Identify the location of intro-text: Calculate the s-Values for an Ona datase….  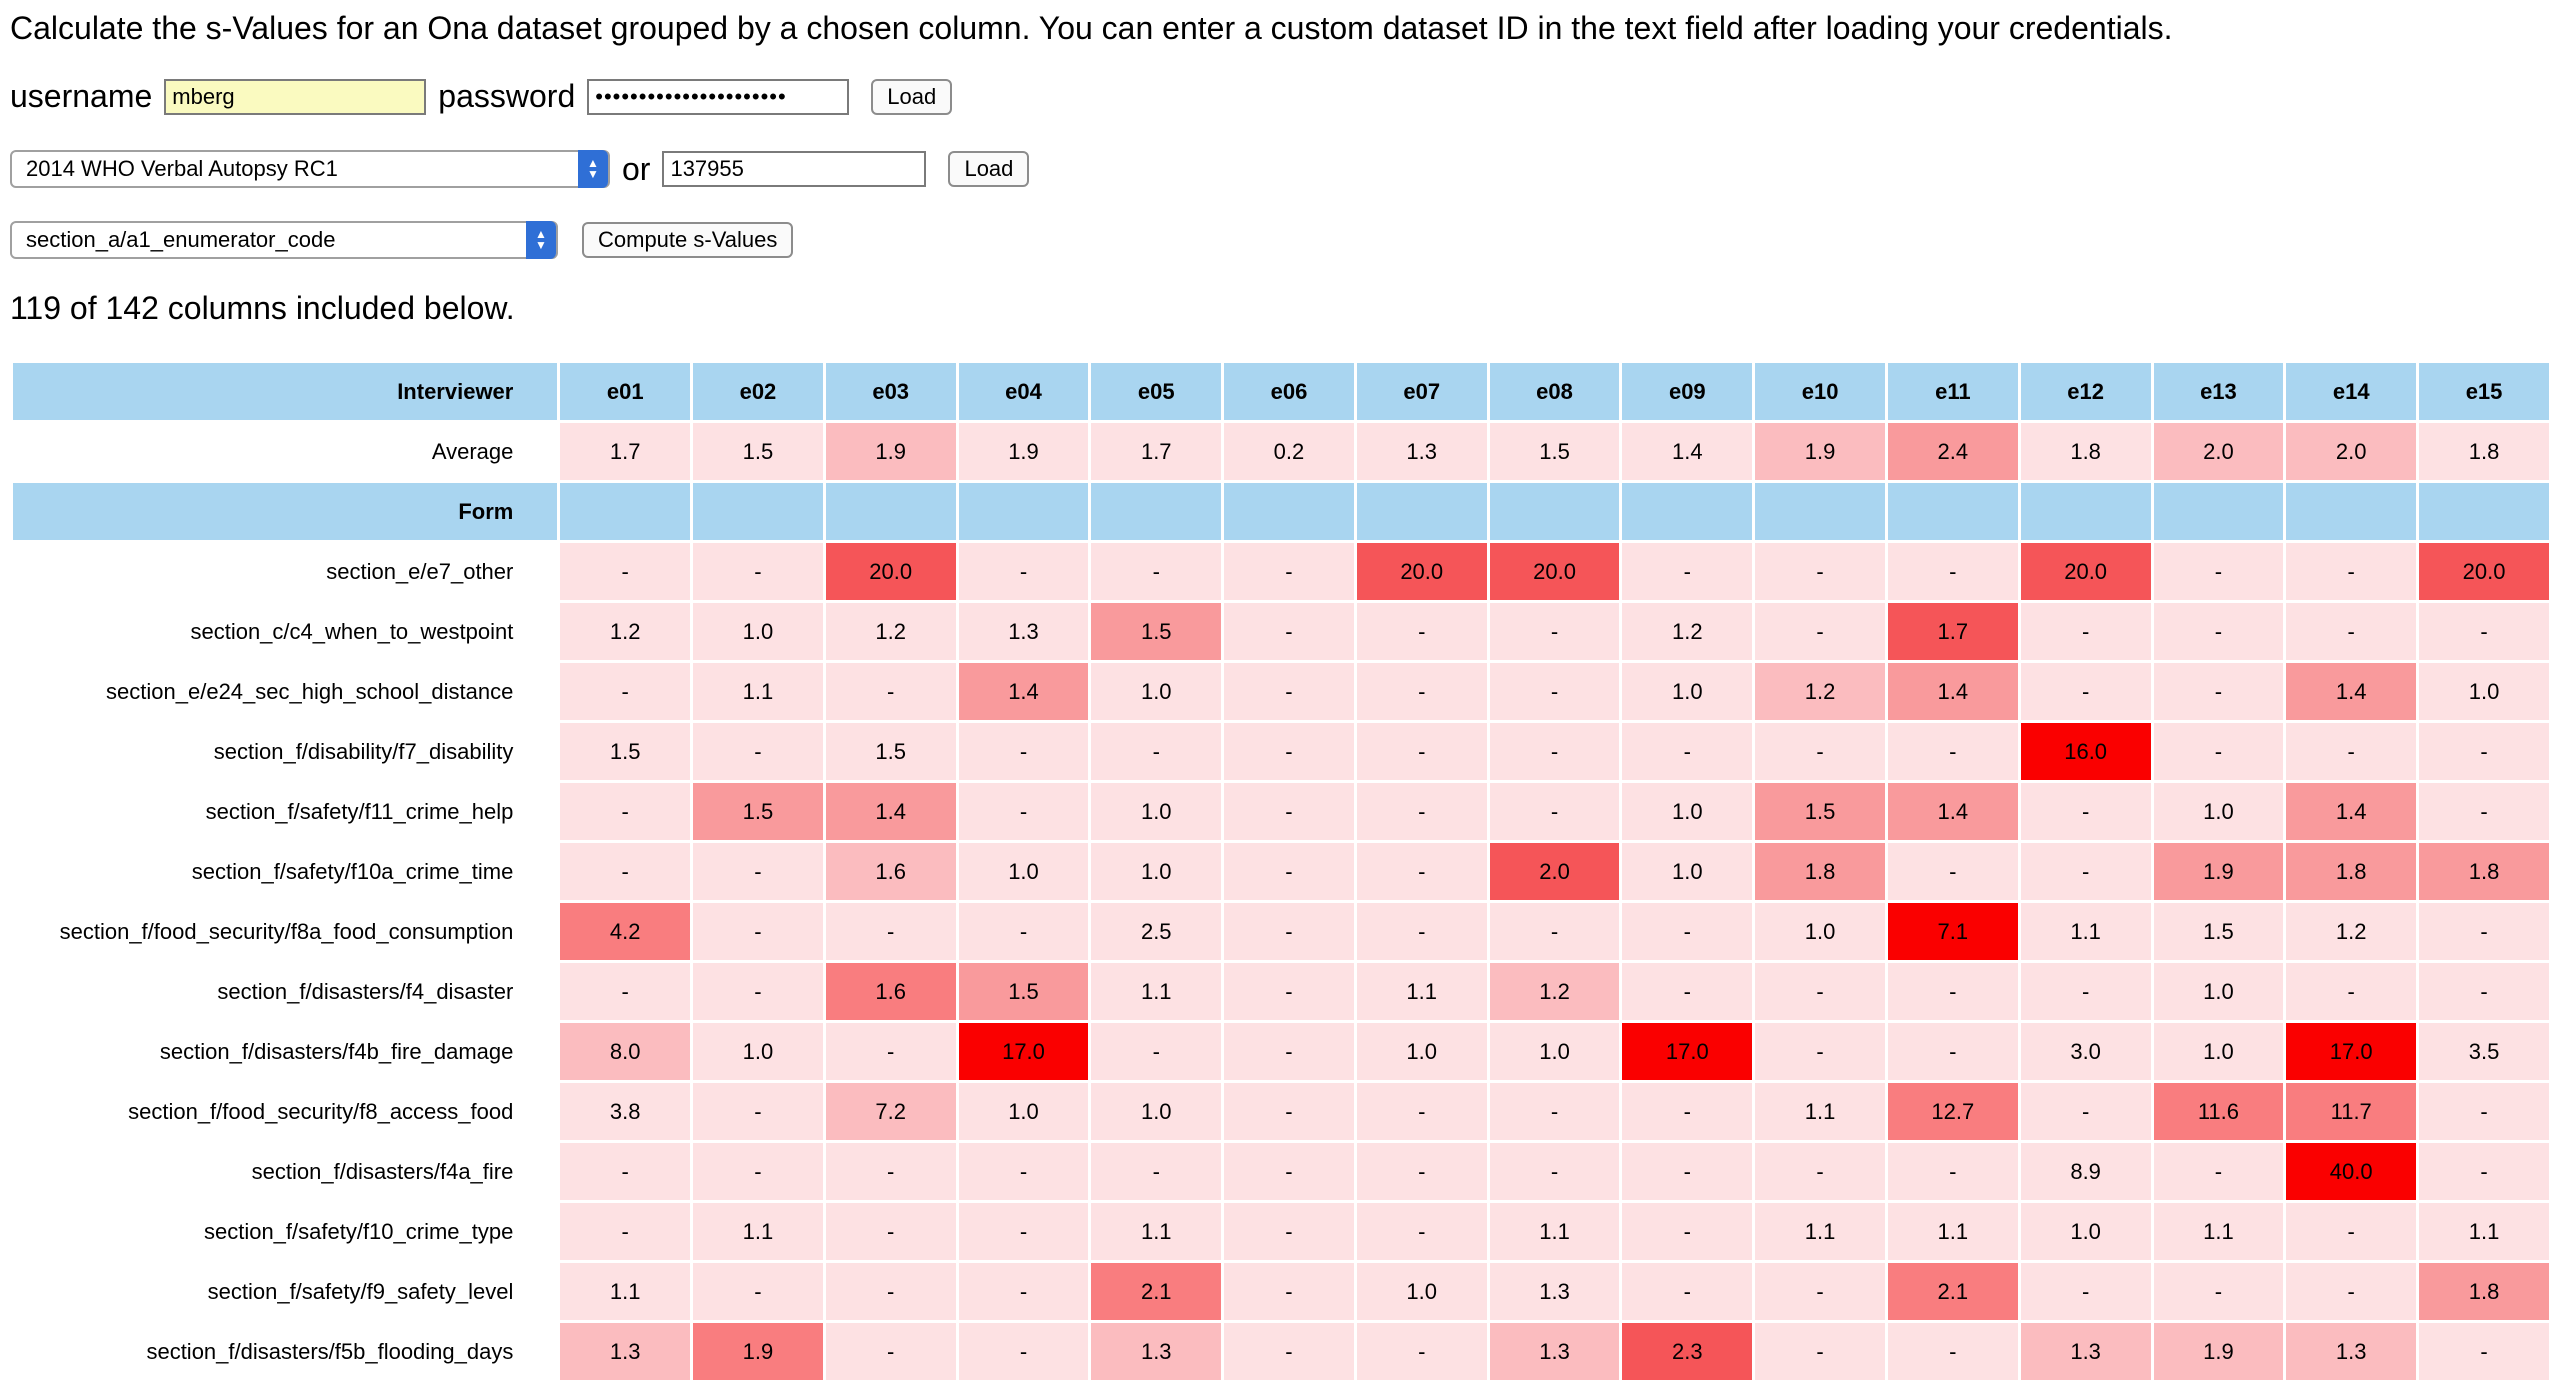
(1091, 28).